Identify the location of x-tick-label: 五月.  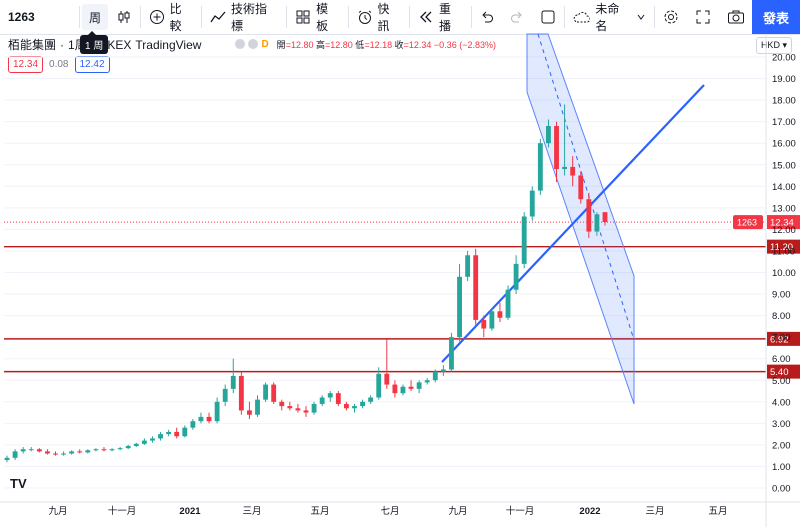
(319, 511).